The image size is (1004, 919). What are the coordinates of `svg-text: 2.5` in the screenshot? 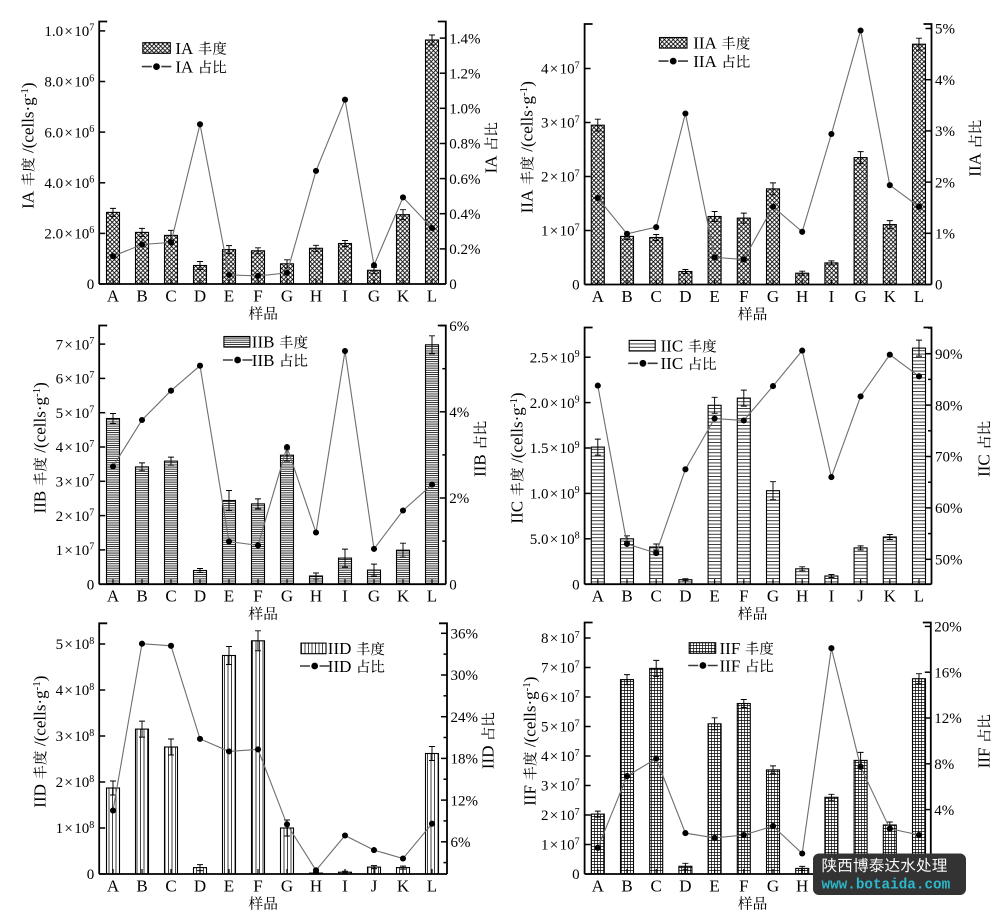 It's located at (539, 358).